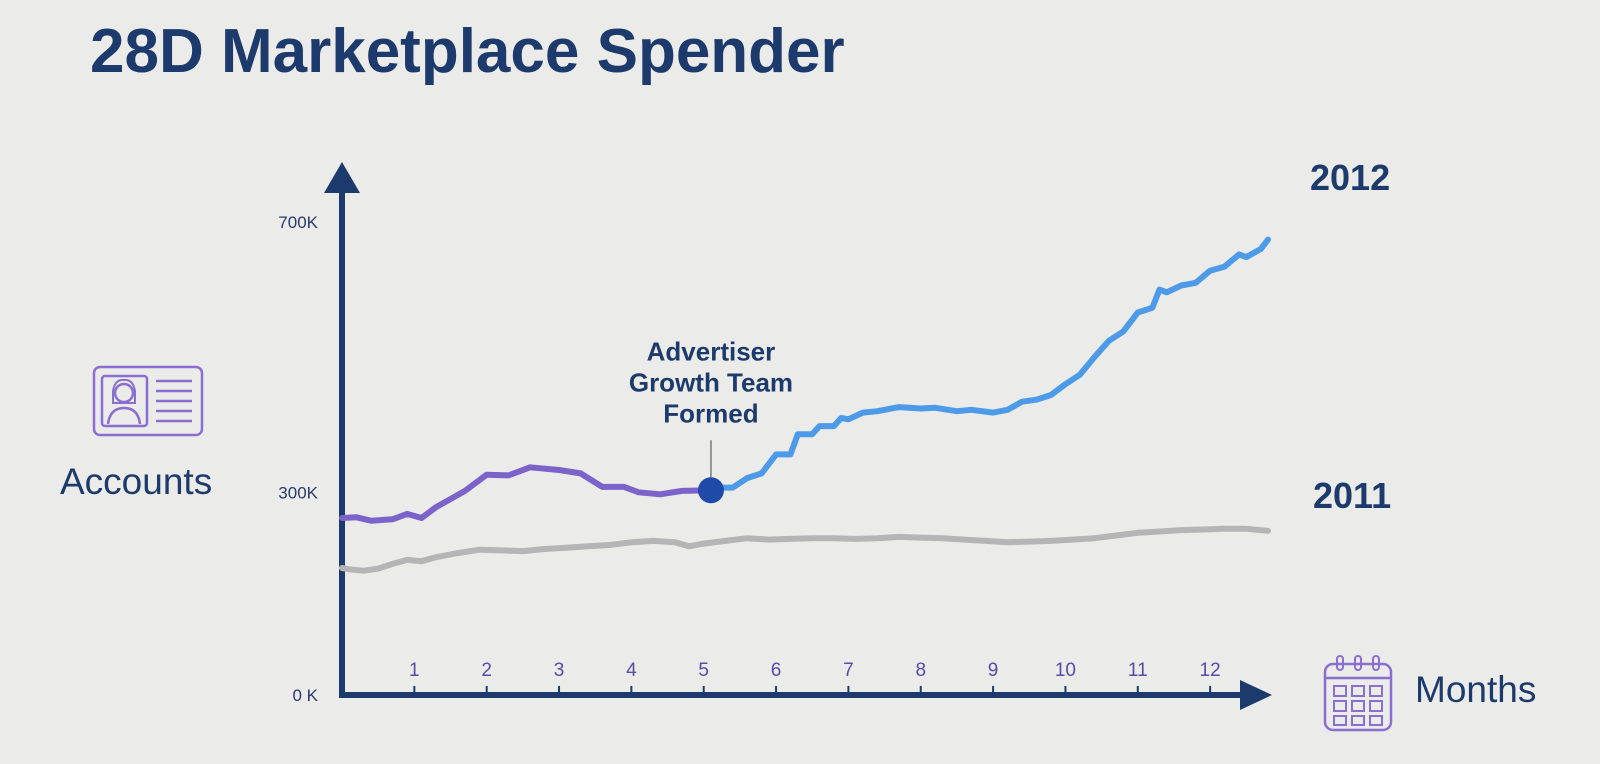 This screenshot has width=1600, height=764. I want to click on x-tick-label: 2, so click(486, 670).